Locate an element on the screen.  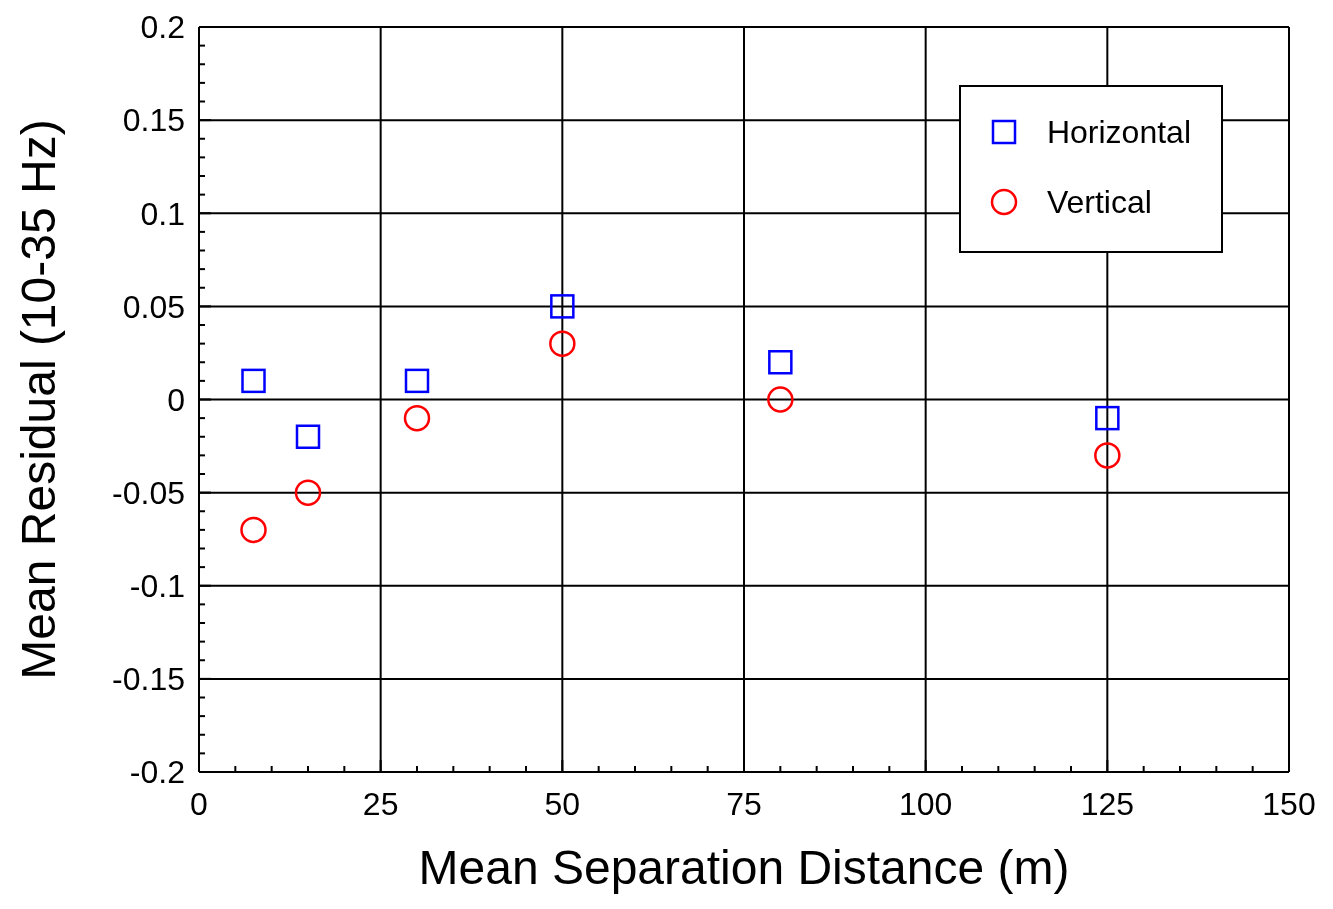
y-tick-label: -0.1 is located at coordinates (157, 586).